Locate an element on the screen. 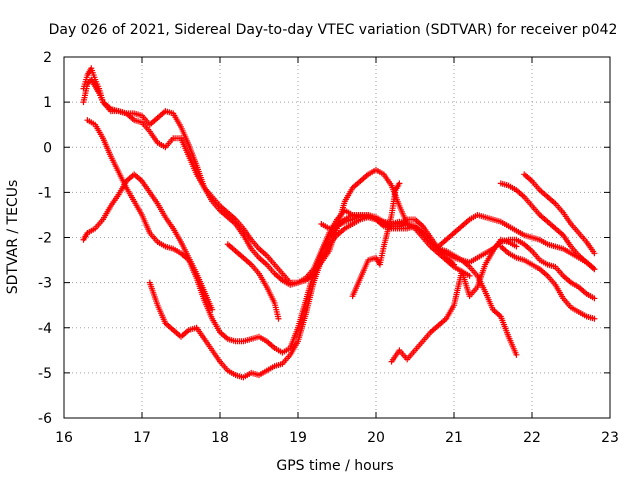  y-tick-label: -1 is located at coordinates (45, 193).